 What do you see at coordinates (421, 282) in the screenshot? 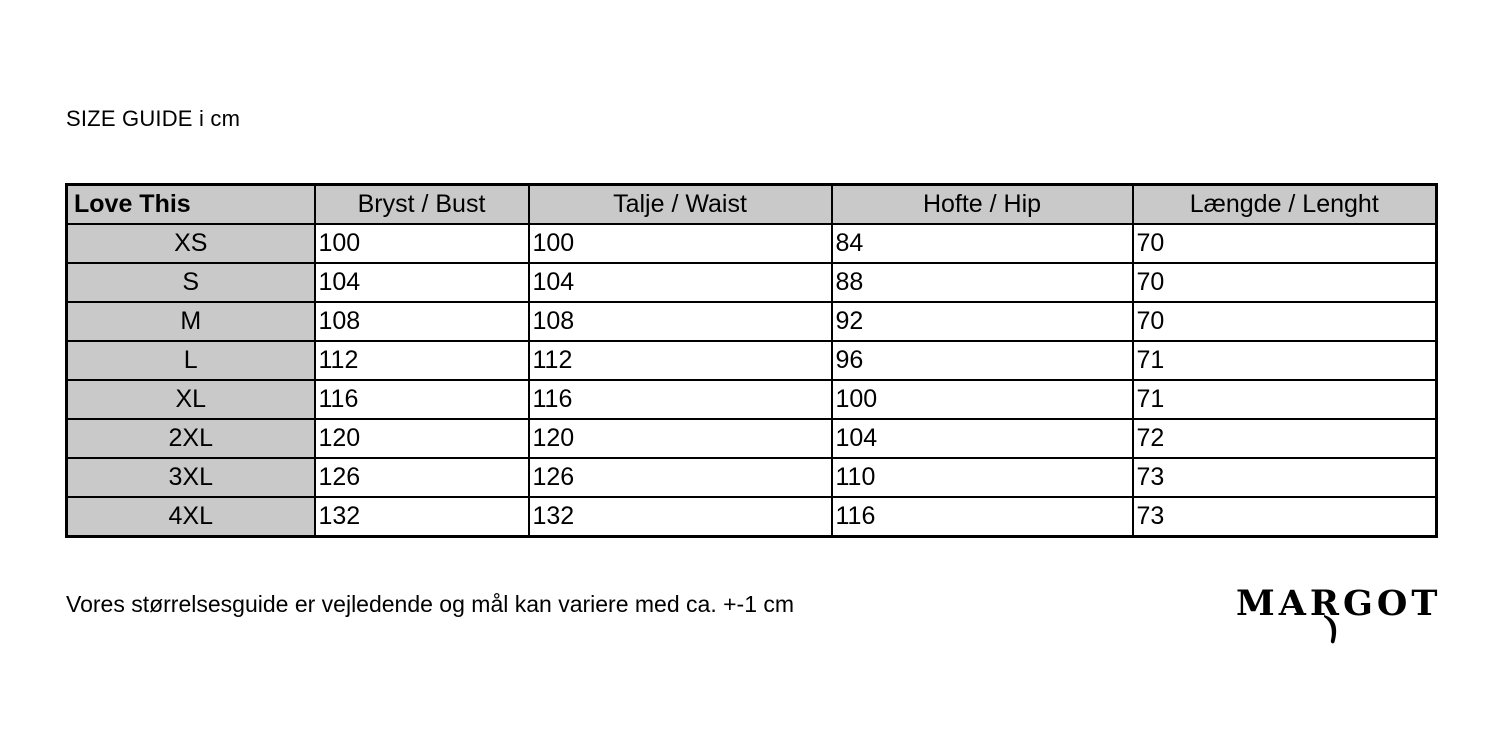
I see `bust-value-cell: 104` at bounding box center [421, 282].